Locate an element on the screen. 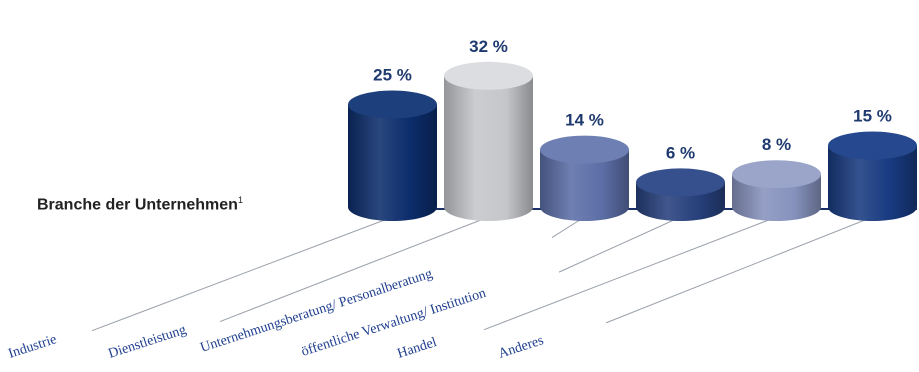 This screenshot has height=372, width=919. category-label: Dienstleistung is located at coordinates (148, 342).